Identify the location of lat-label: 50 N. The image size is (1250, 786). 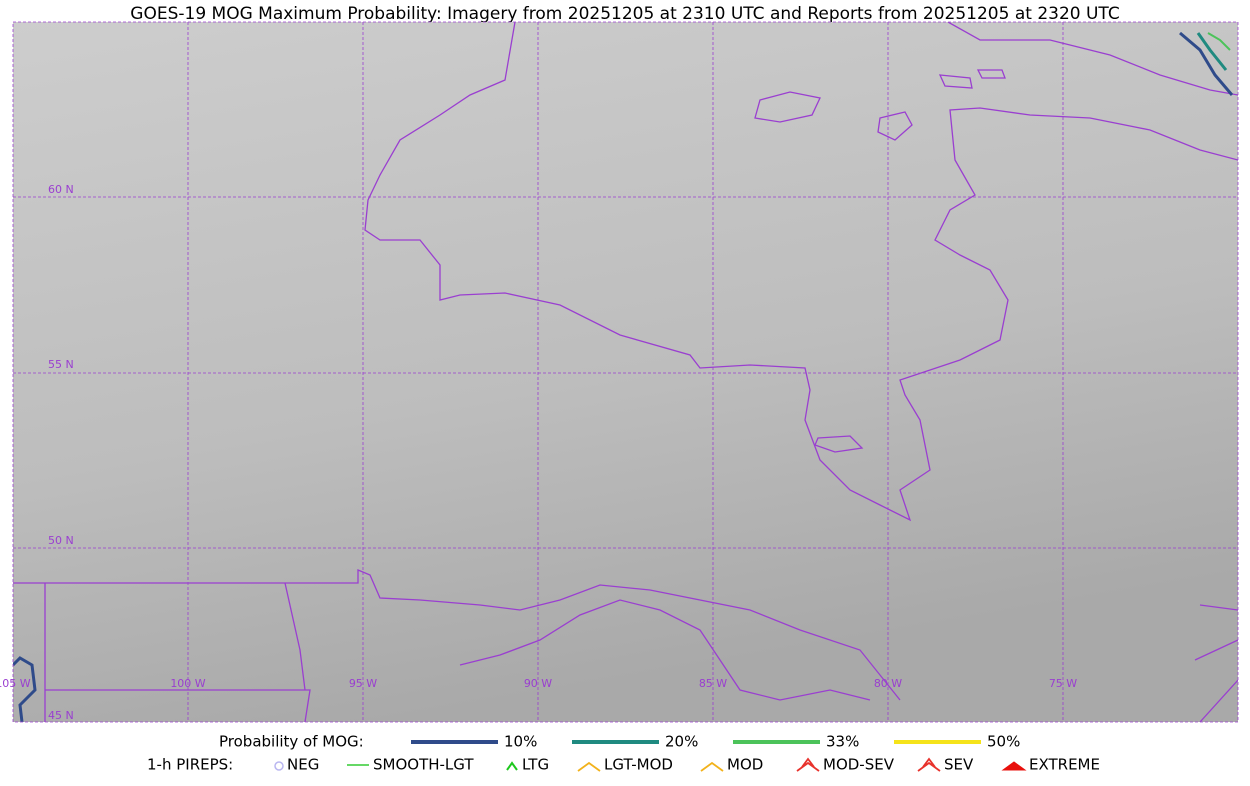
(61, 540).